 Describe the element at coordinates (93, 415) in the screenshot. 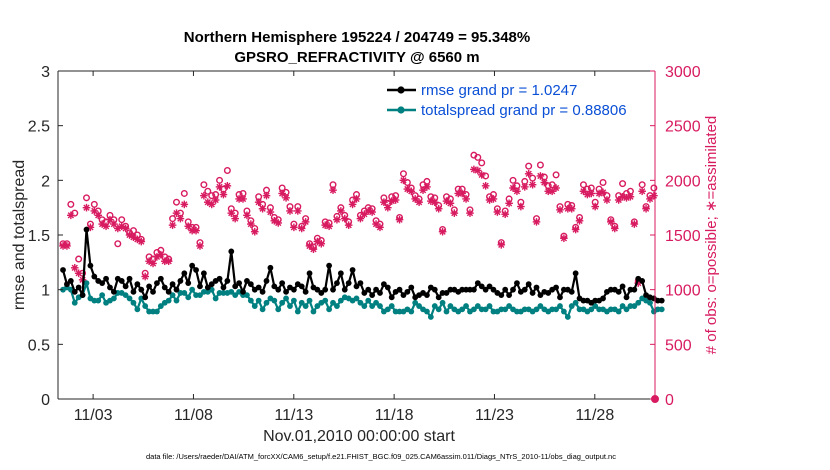

I see `x-tick-label: 11/03` at that location.